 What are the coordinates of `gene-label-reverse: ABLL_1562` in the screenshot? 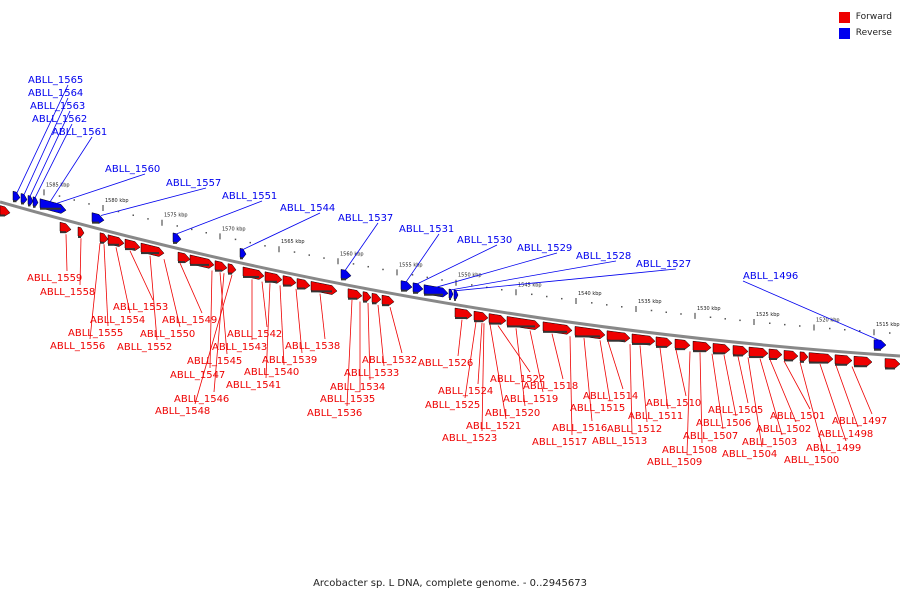 It's located at (59, 119).